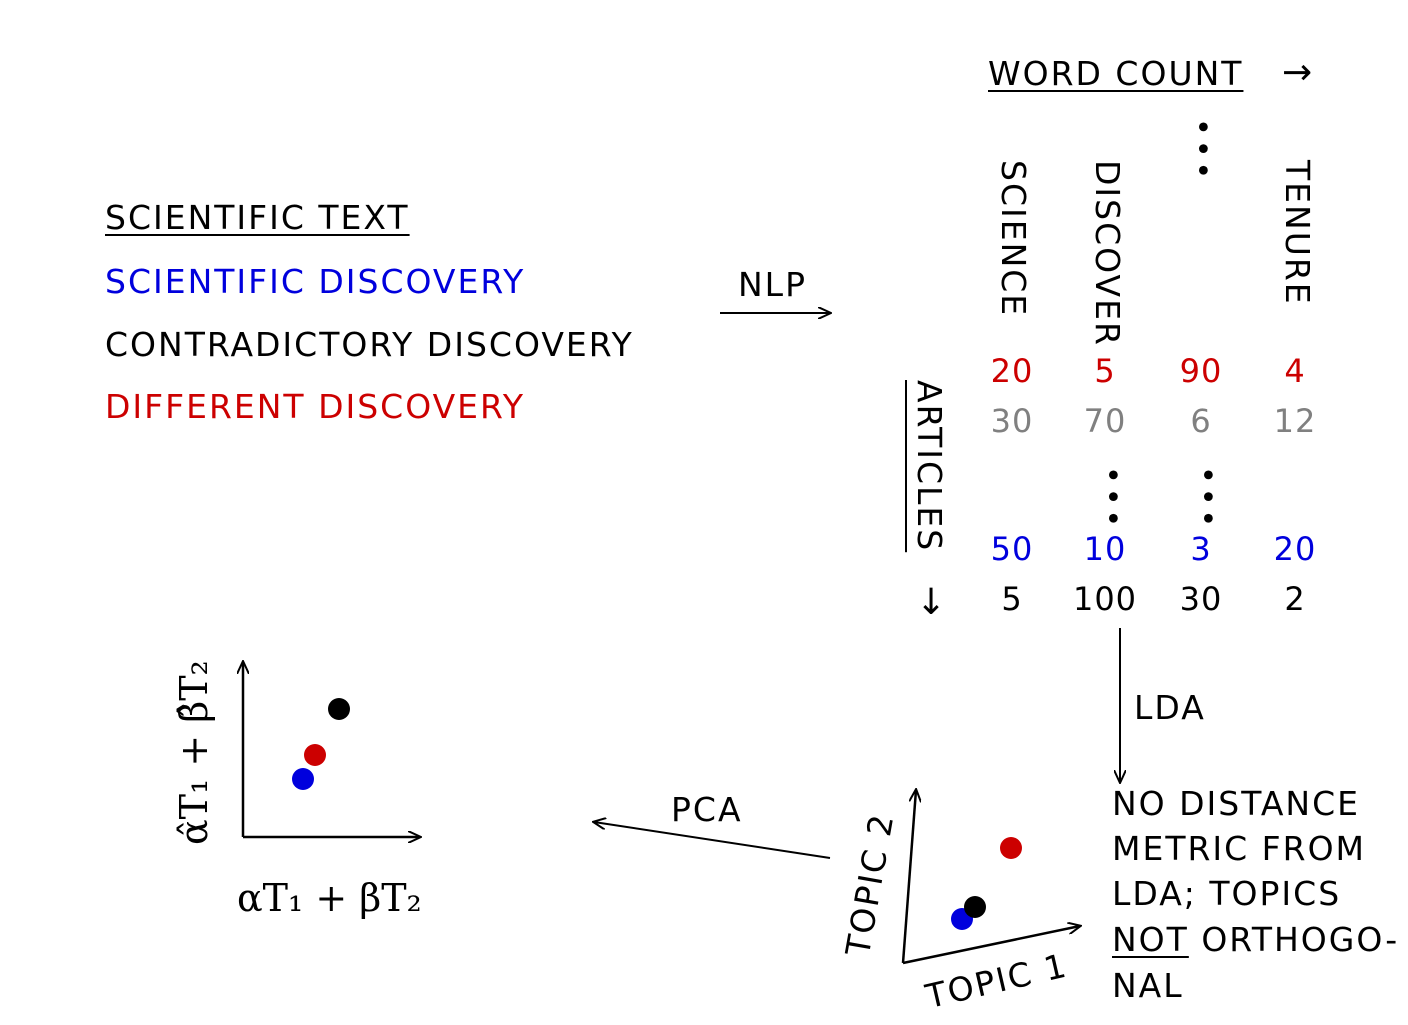 The width and height of the screenshot is (1408, 1025). I want to click on lda-y-axis, so click(908, 877).